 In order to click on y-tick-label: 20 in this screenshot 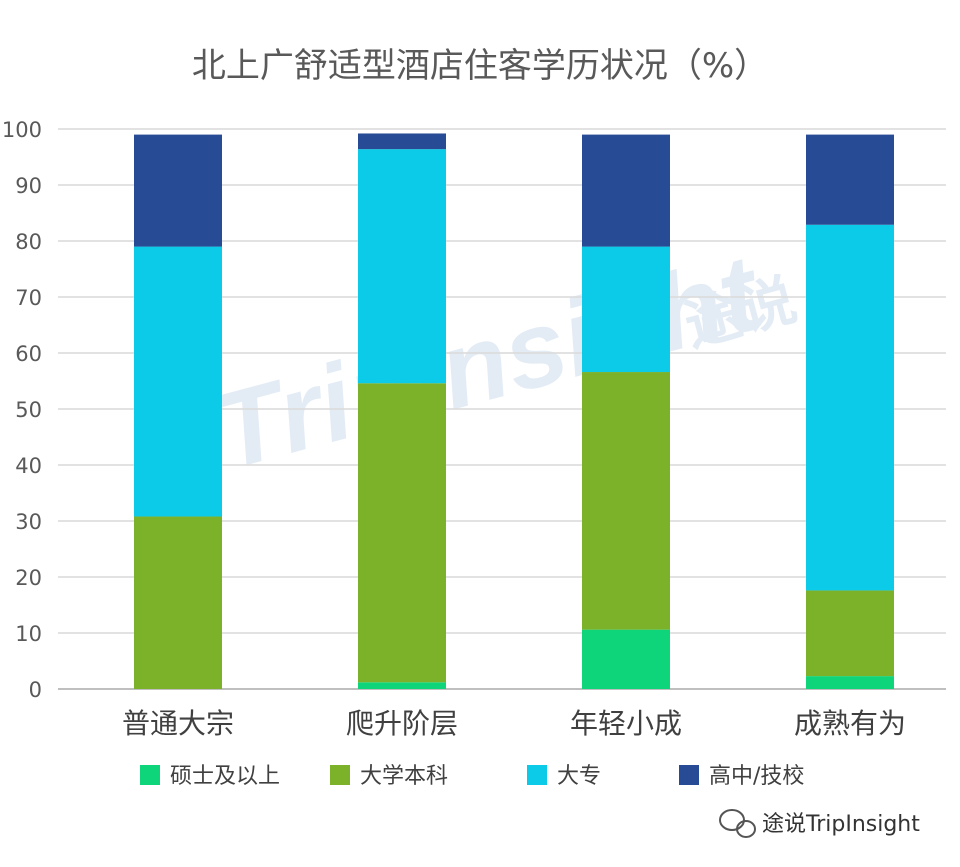, I will do `click(28, 578)`.